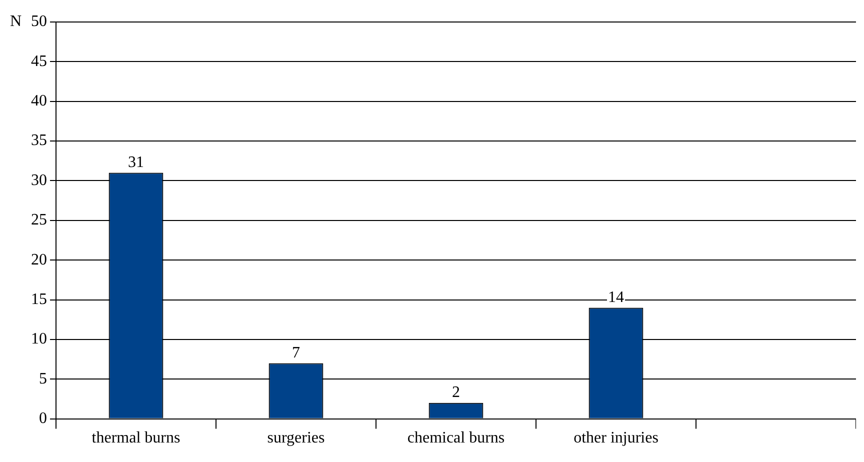 The width and height of the screenshot is (864, 462). What do you see at coordinates (39, 180) in the screenshot?
I see `y-tick-label: 30` at bounding box center [39, 180].